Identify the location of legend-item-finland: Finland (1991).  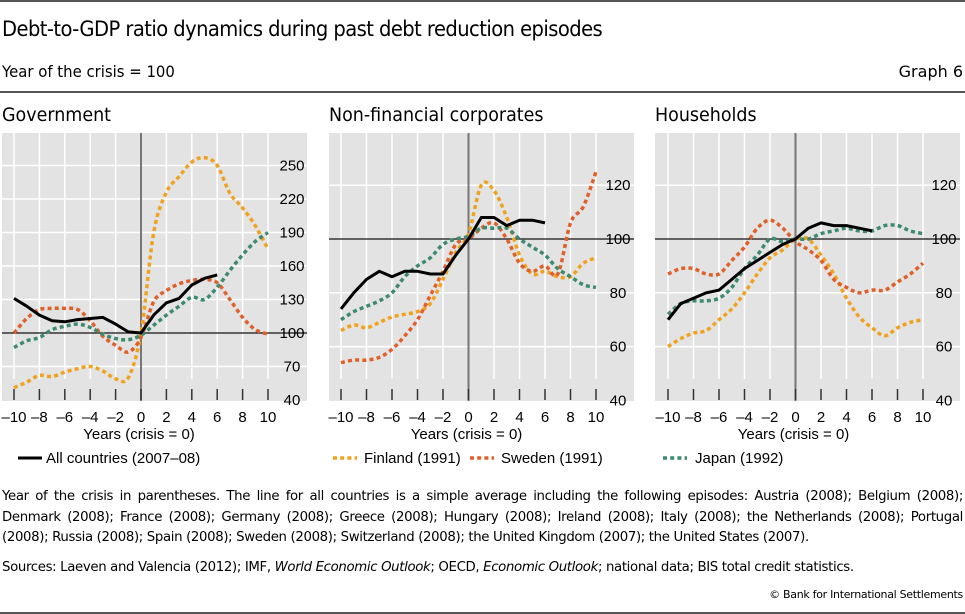
(397, 458).